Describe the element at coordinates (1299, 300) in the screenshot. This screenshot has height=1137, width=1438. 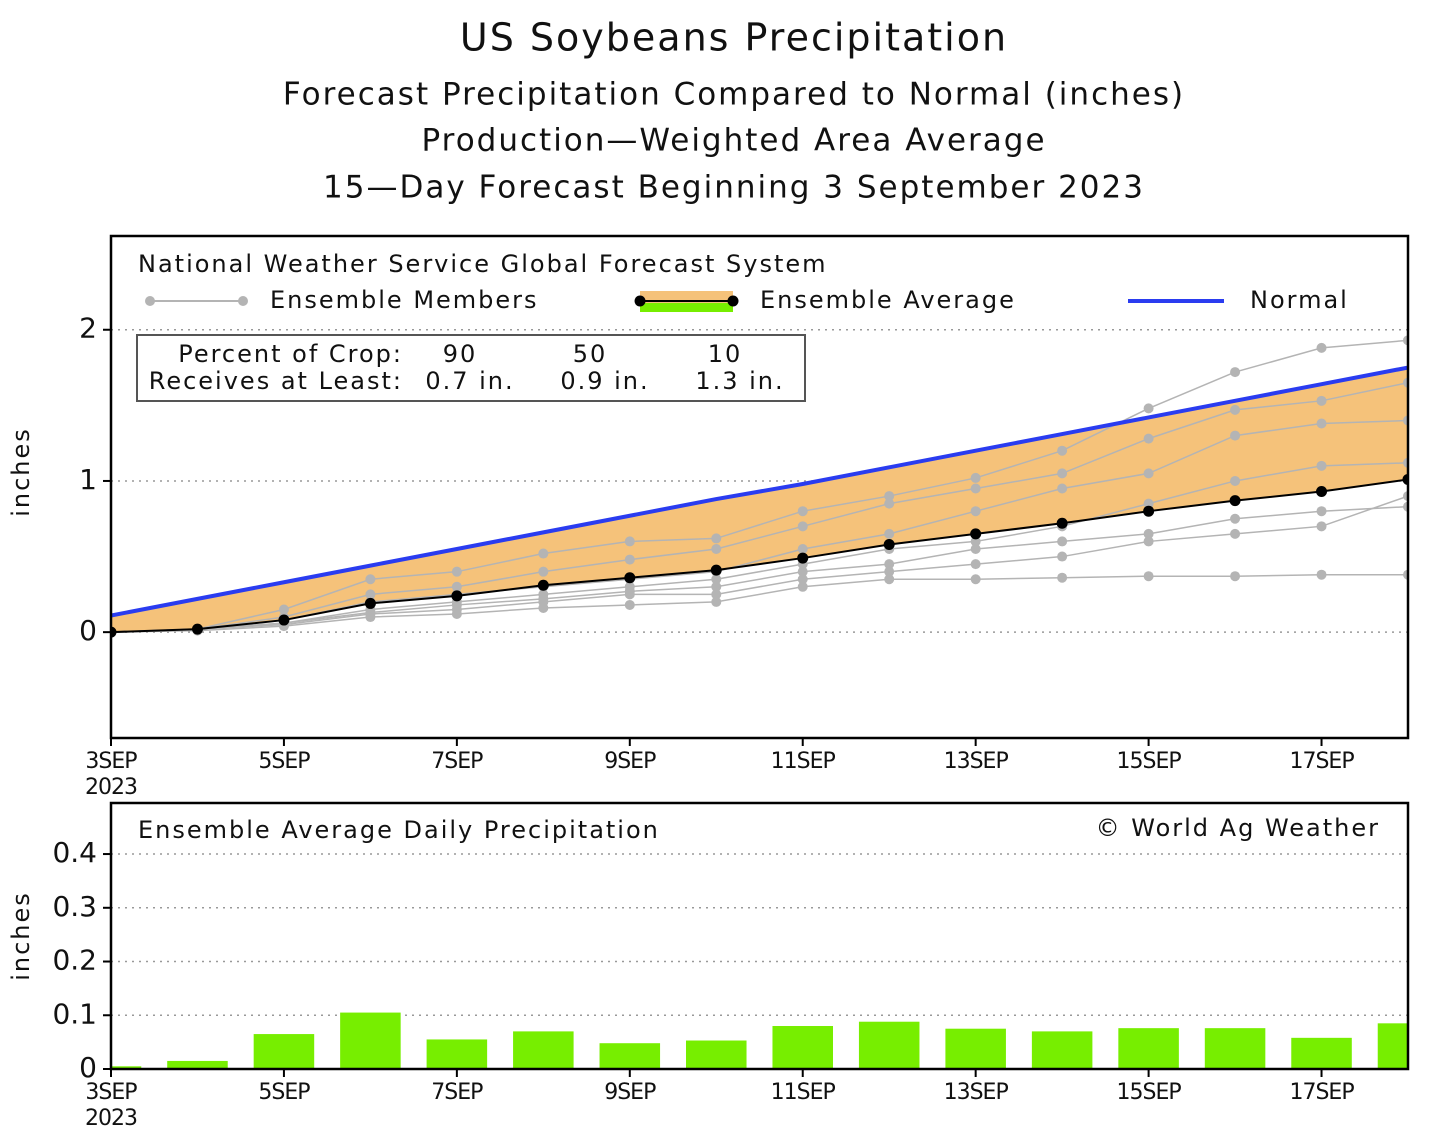
I see `legend-label: Normal` at that location.